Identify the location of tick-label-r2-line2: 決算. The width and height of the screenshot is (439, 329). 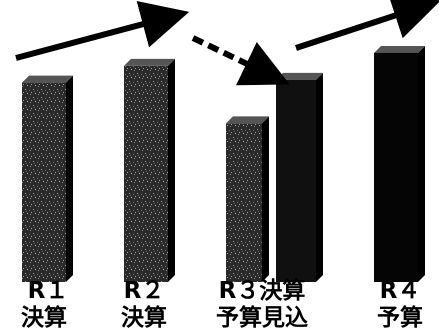
(144, 316).